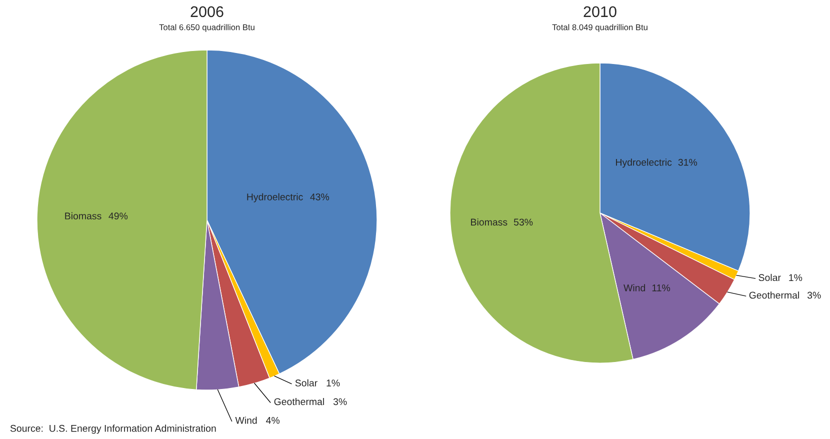 This screenshot has width=830, height=439. Describe the element at coordinates (206, 28) in the screenshot. I see `chart-subtitle: Total 6.650 quadrillion Btu` at that location.